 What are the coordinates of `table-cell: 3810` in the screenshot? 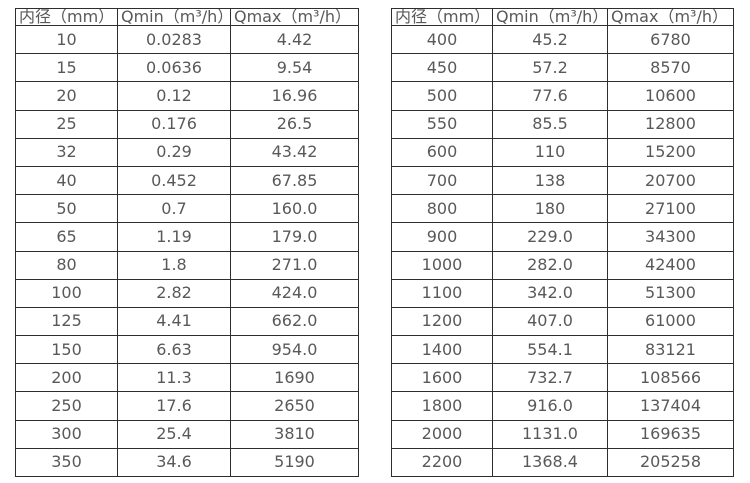 It's located at (294, 434).